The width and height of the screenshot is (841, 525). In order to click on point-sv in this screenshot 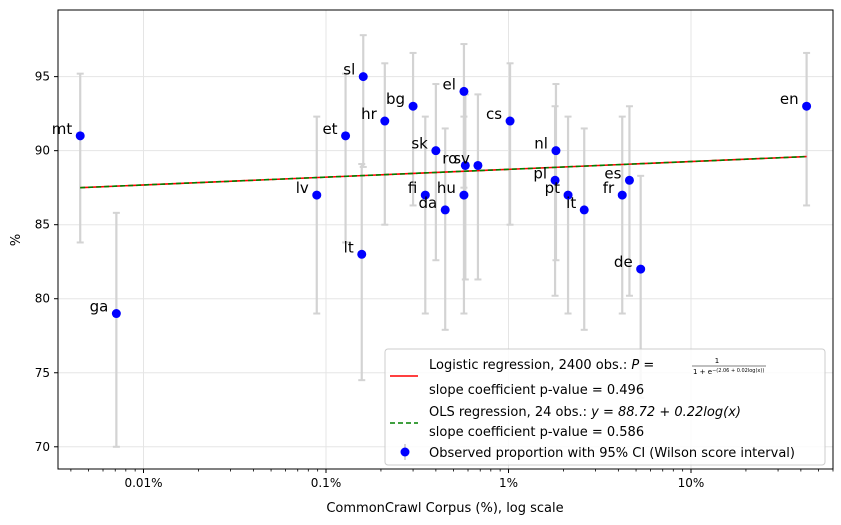, I will do `click(478, 165)`.